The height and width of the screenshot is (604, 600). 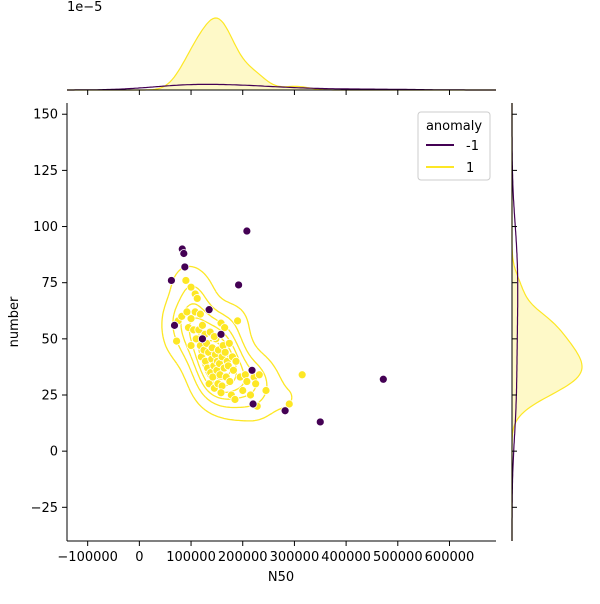 I want to click on x-tick-label: 600000, so click(x=450, y=557).